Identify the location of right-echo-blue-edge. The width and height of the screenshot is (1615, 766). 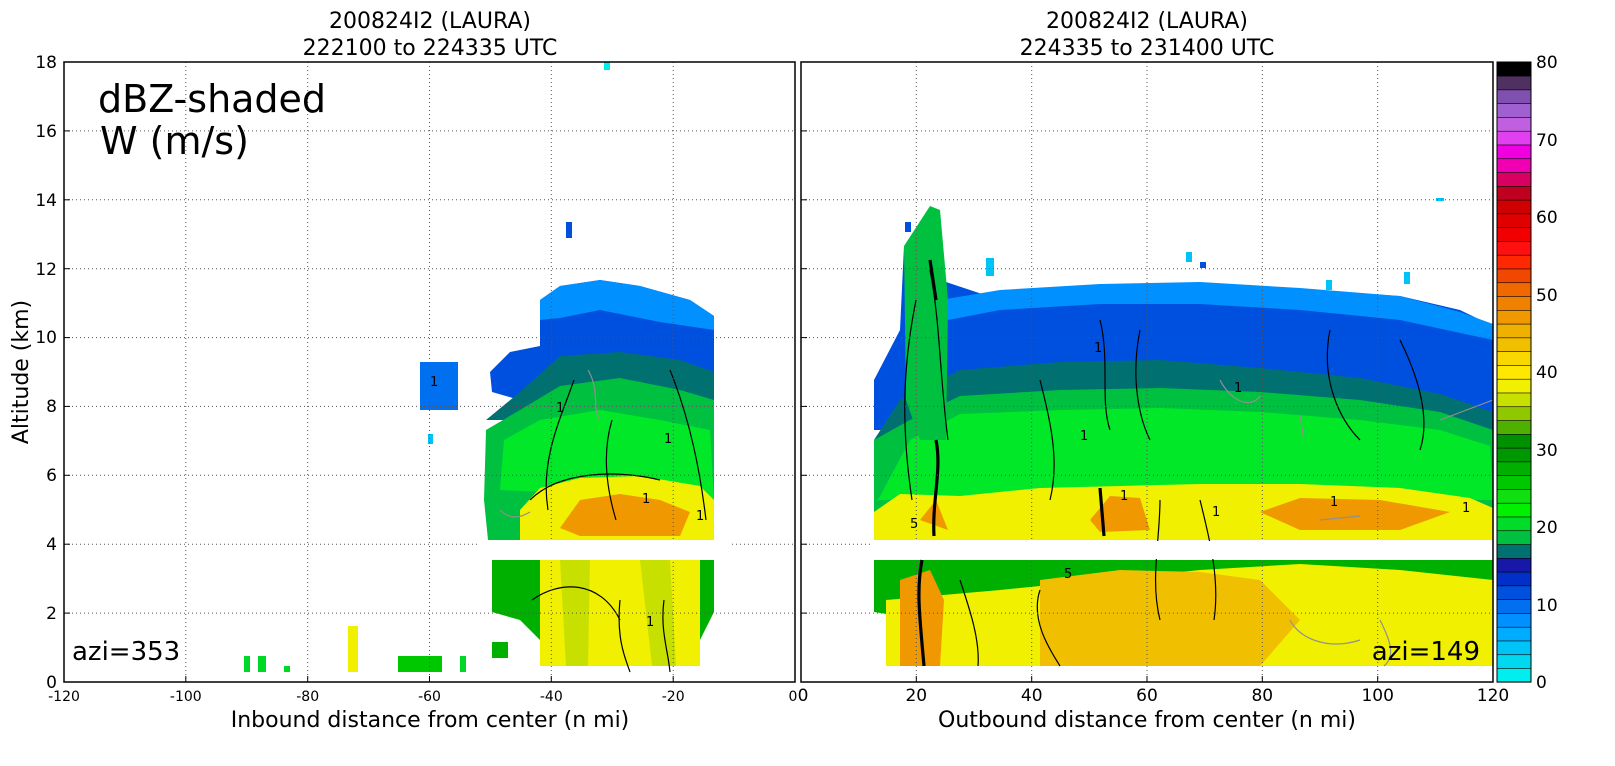
(1216, 311).